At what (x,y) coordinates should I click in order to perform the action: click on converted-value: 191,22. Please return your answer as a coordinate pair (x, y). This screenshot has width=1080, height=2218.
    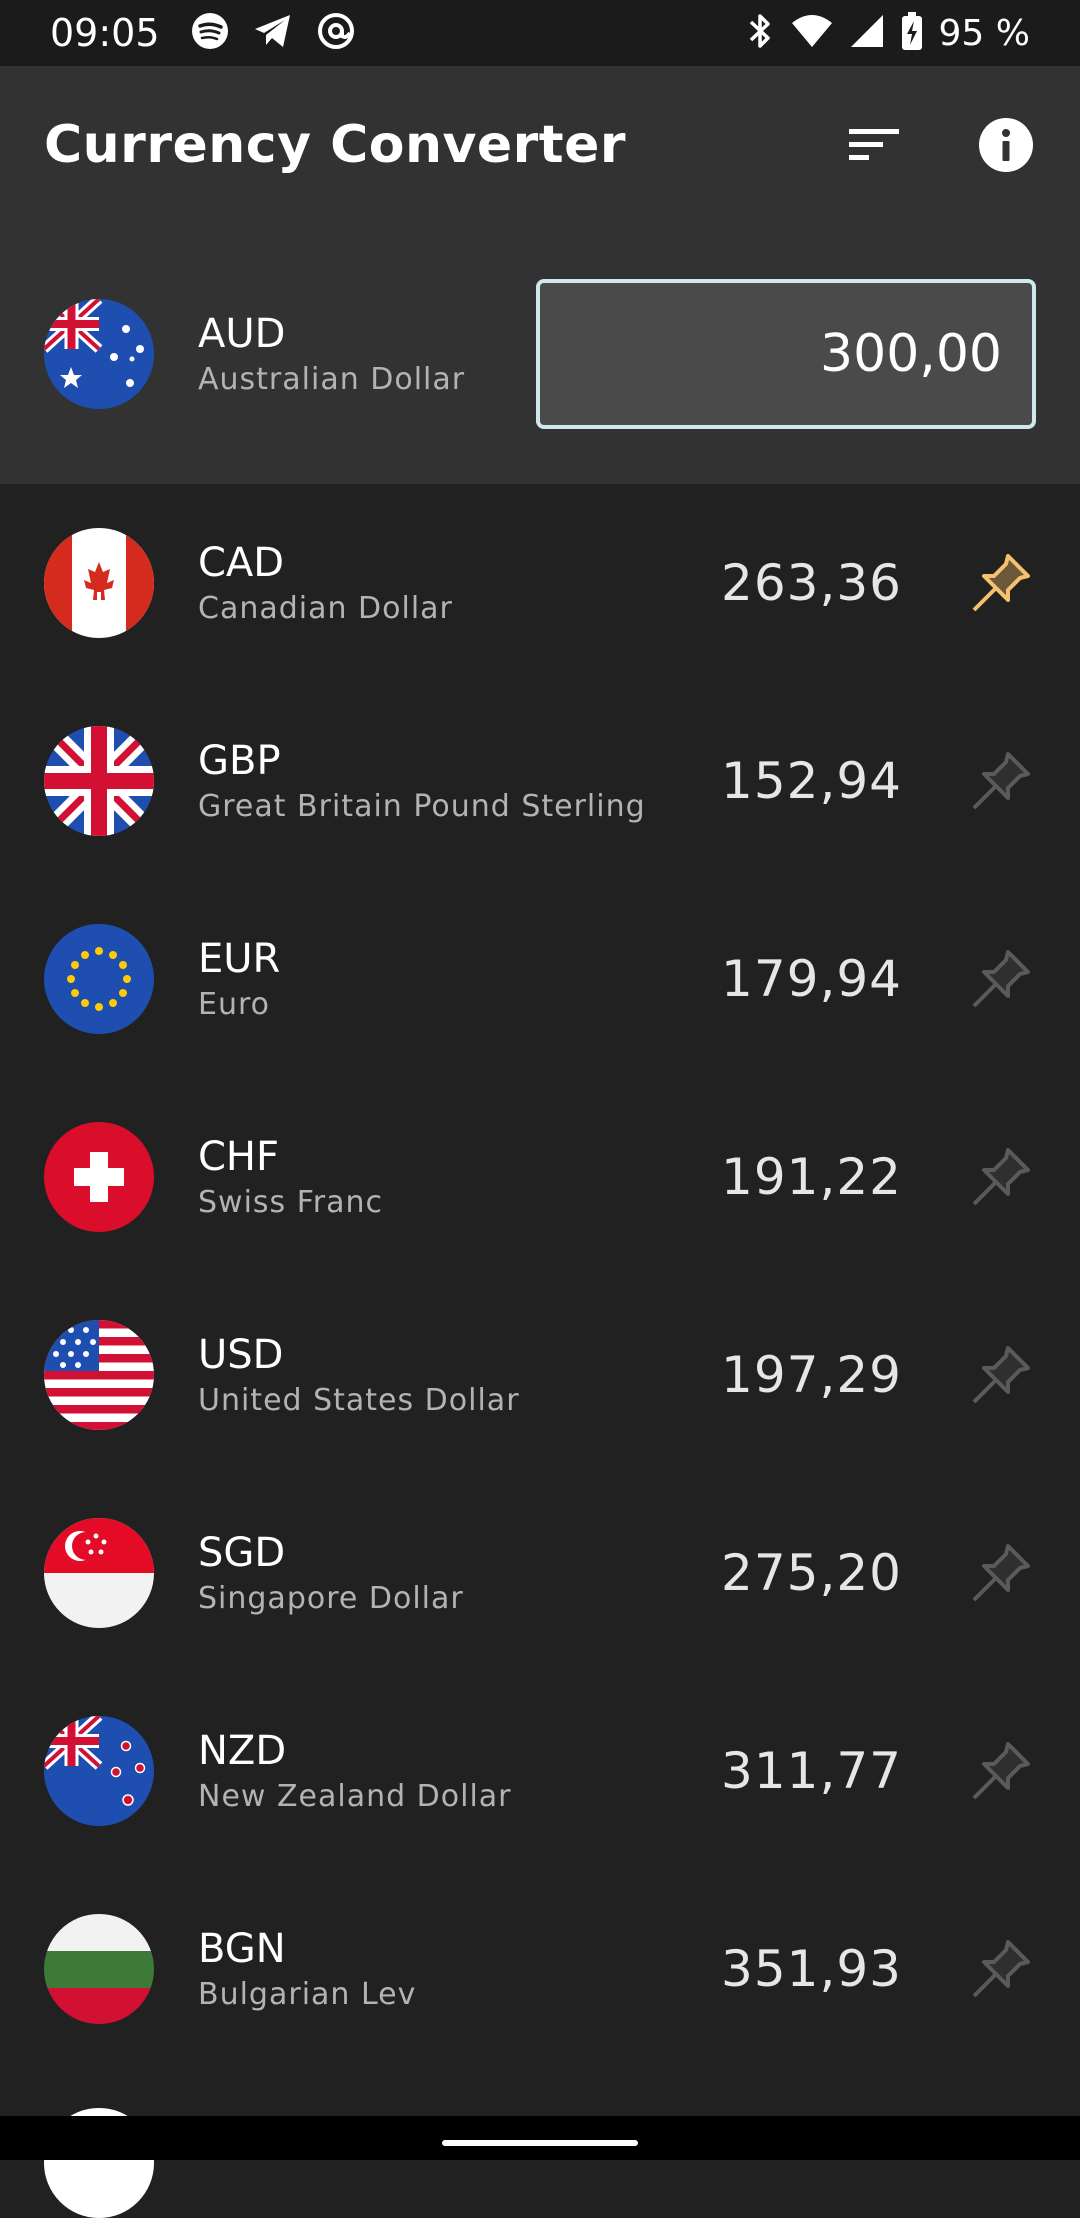
    Looking at the image, I should click on (811, 1177).